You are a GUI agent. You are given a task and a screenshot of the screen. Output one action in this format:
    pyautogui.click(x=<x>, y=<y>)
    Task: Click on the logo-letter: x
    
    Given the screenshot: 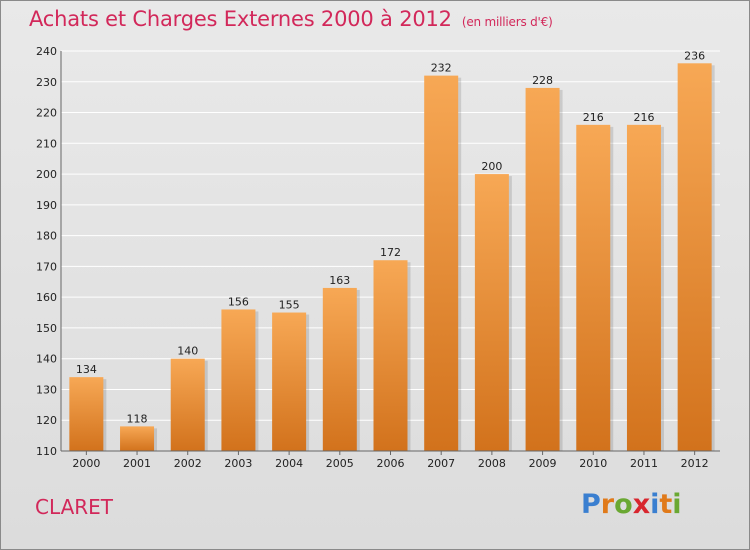 What is the action you would take?
    pyautogui.click(x=641, y=504)
    